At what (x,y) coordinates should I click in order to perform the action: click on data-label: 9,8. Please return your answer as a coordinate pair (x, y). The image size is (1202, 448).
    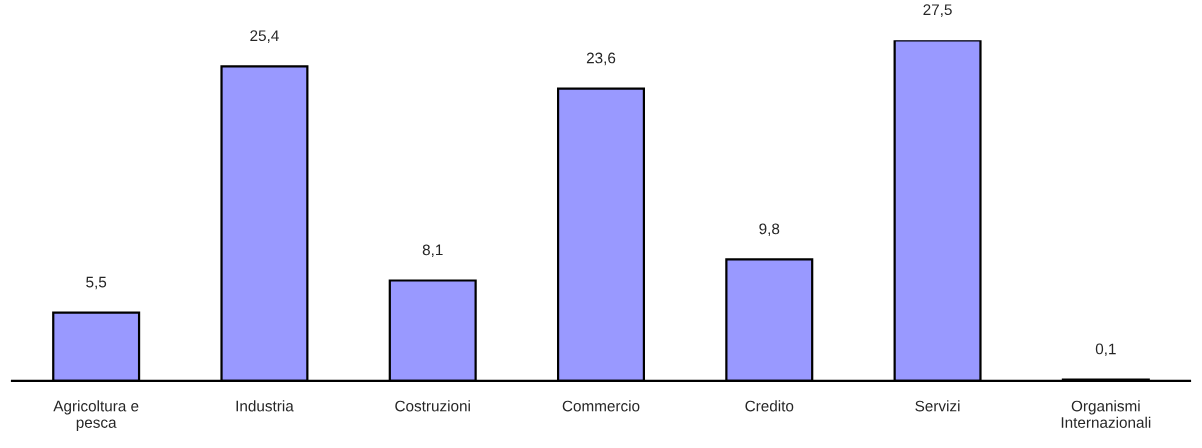
    Looking at the image, I should click on (769, 230).